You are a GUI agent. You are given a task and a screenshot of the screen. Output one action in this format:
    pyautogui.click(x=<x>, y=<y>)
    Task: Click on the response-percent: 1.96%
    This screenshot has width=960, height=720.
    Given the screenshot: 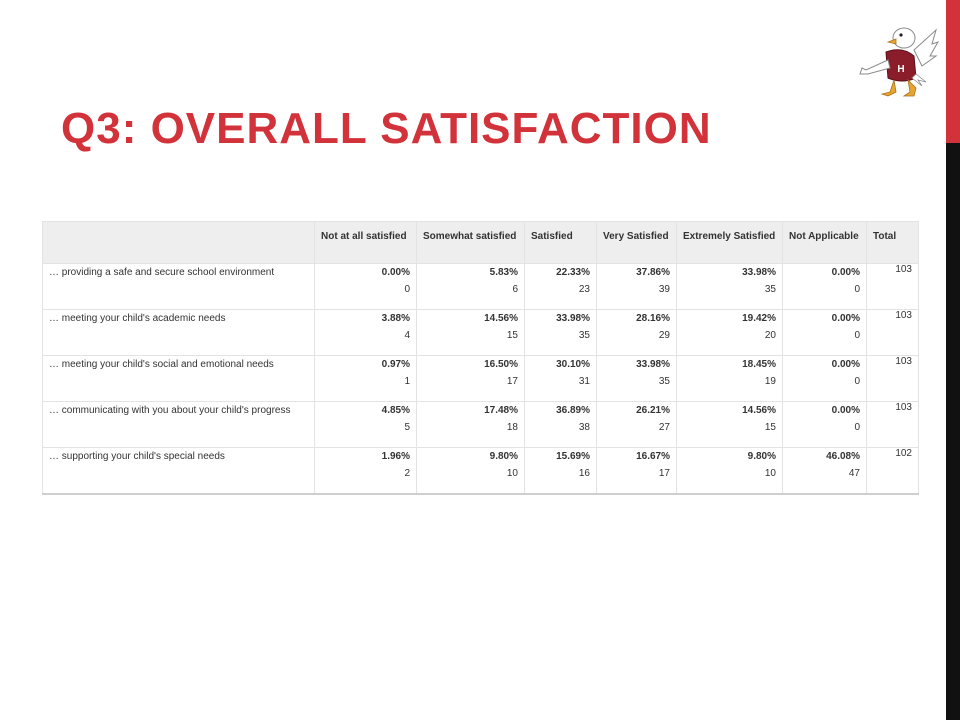 What is the action you would take?
    pyautogui.click(x=395, y=456)
    